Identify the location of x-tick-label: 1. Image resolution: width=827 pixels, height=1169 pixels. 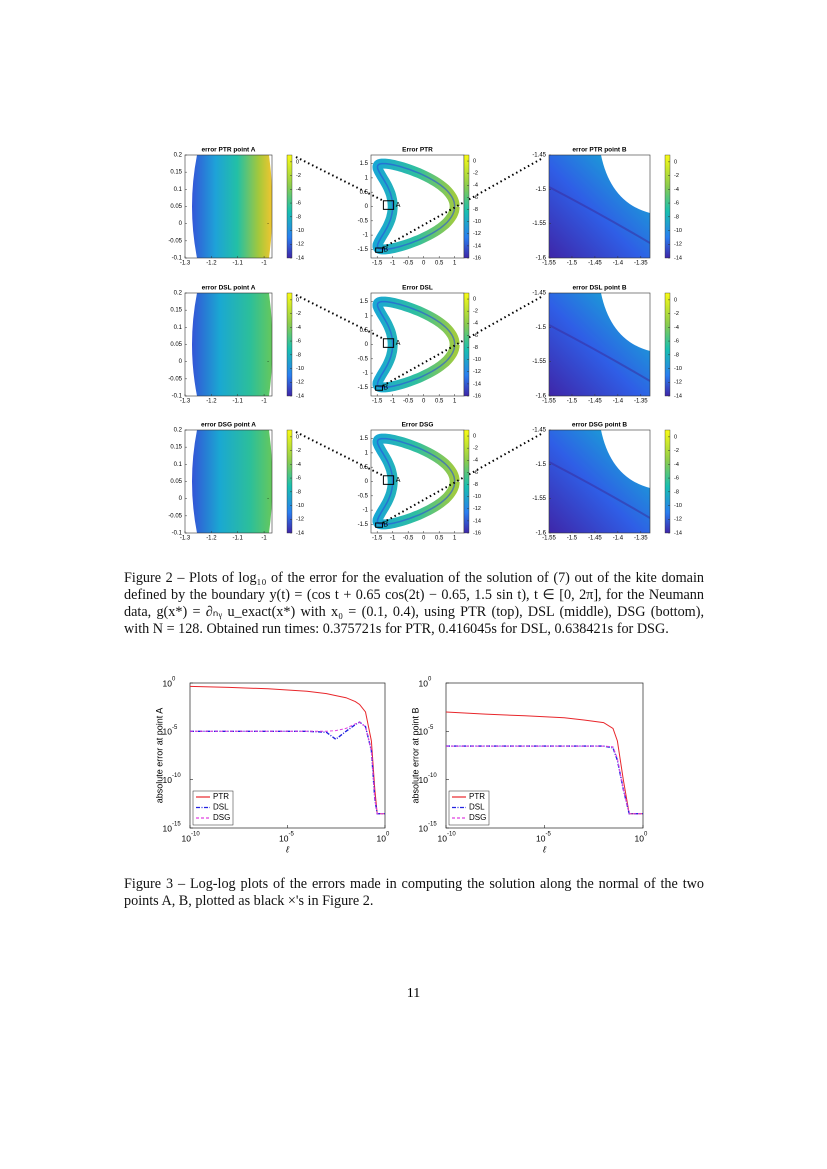
(455, 539).